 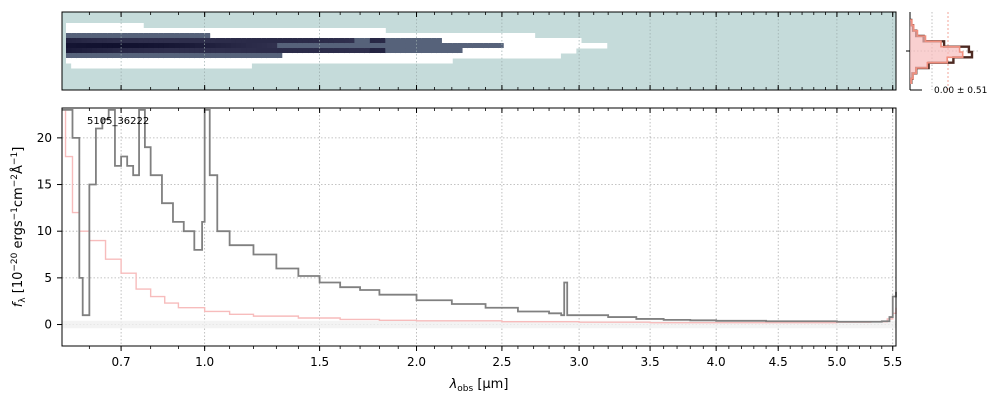 I want to click on y-tick-label: 15, so click(x=44, y=185).